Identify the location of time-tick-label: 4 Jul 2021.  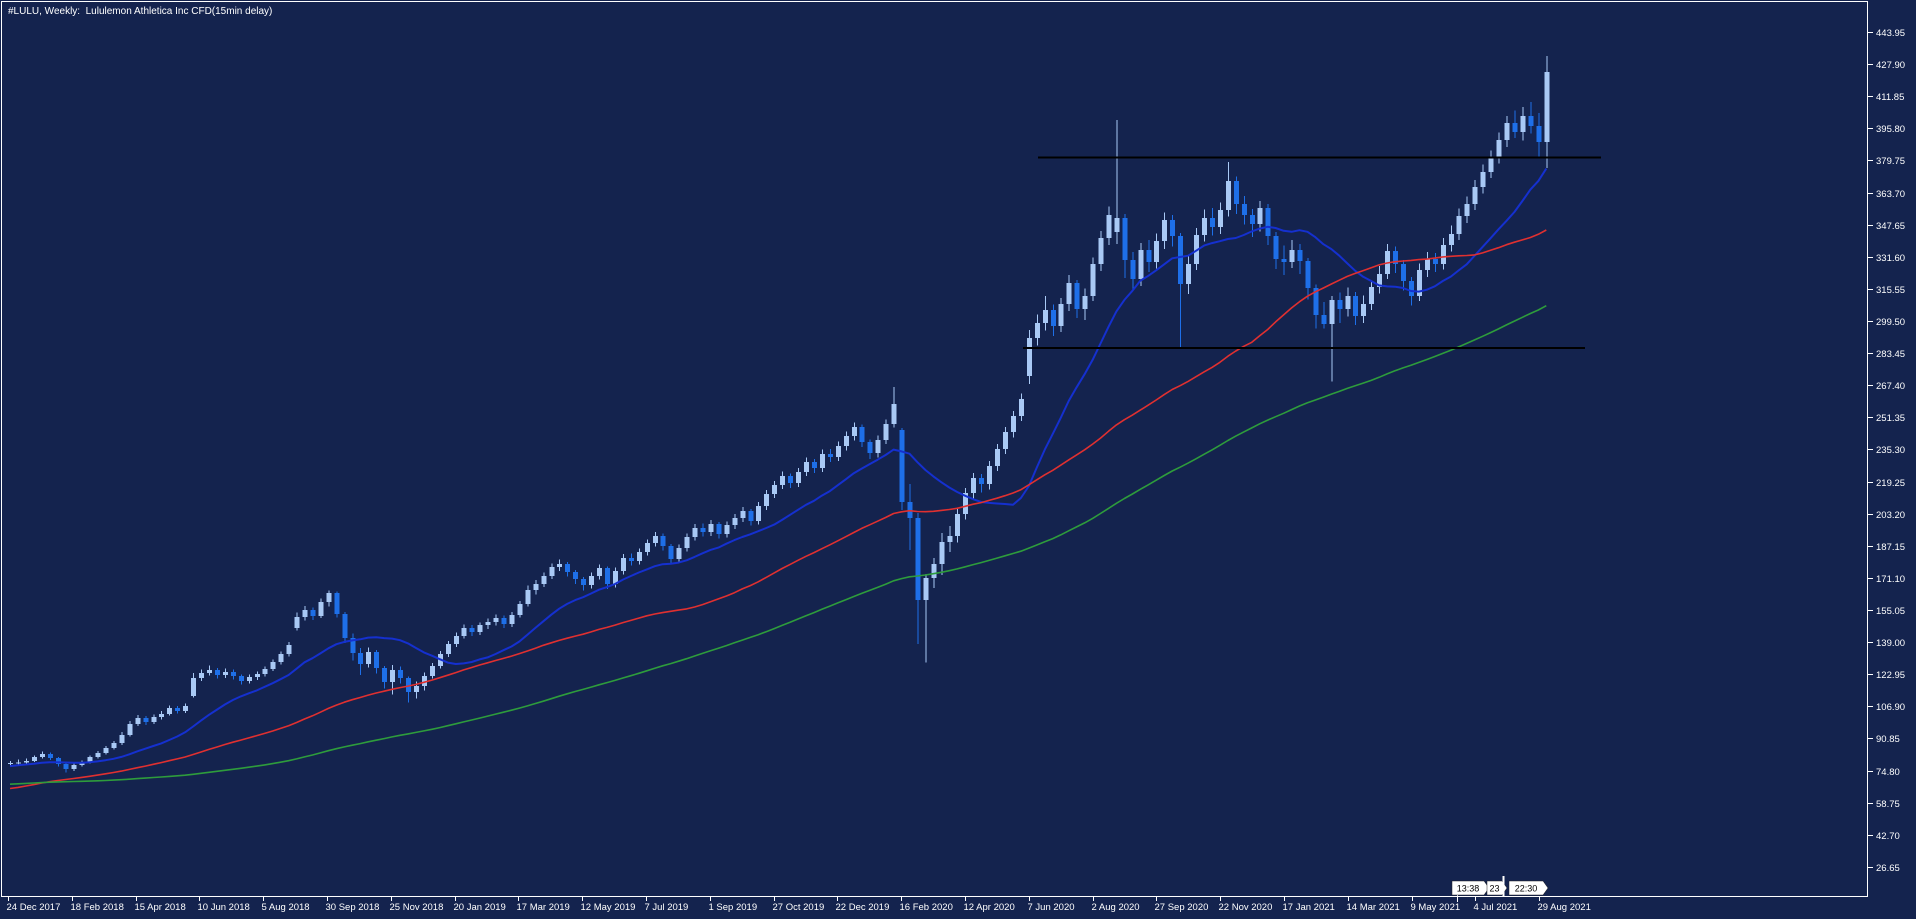
(1496, 907).